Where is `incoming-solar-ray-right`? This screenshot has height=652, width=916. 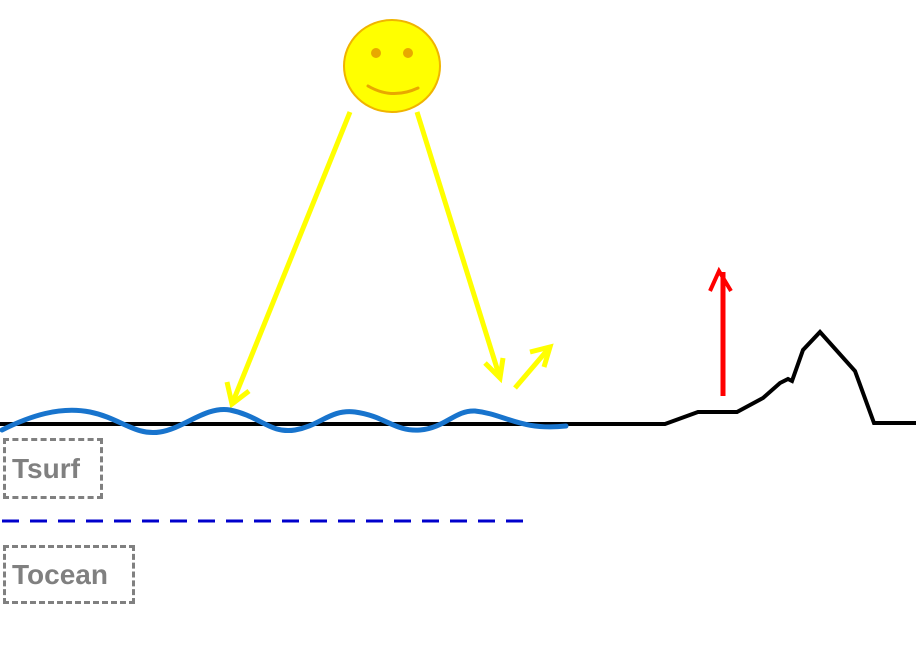
incoming-solar-ray-right is located at coordinates (460, 247).